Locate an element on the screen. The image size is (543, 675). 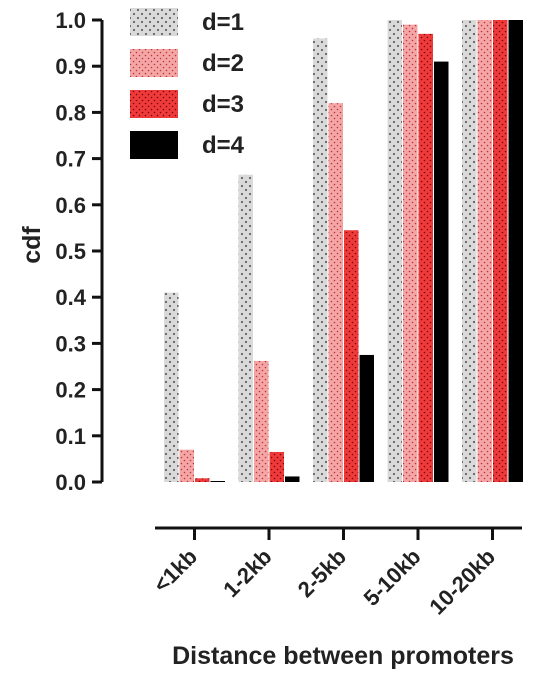
y-axis: 0.0 0.1 0.2 0.3 0.4 0.5 0.6 0.7 0.8 0.9 1.0 is located at coordinates (79, 251).